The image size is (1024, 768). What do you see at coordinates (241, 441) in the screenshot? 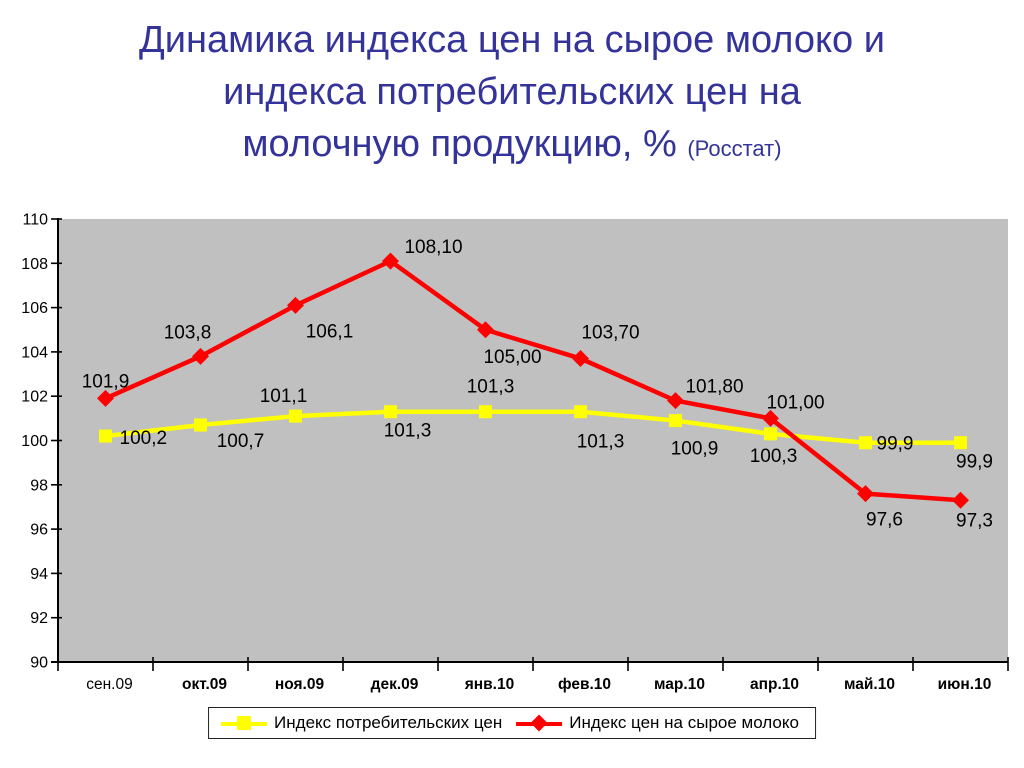
I see `data-label: 100,7` at bounding box center [241, 441].